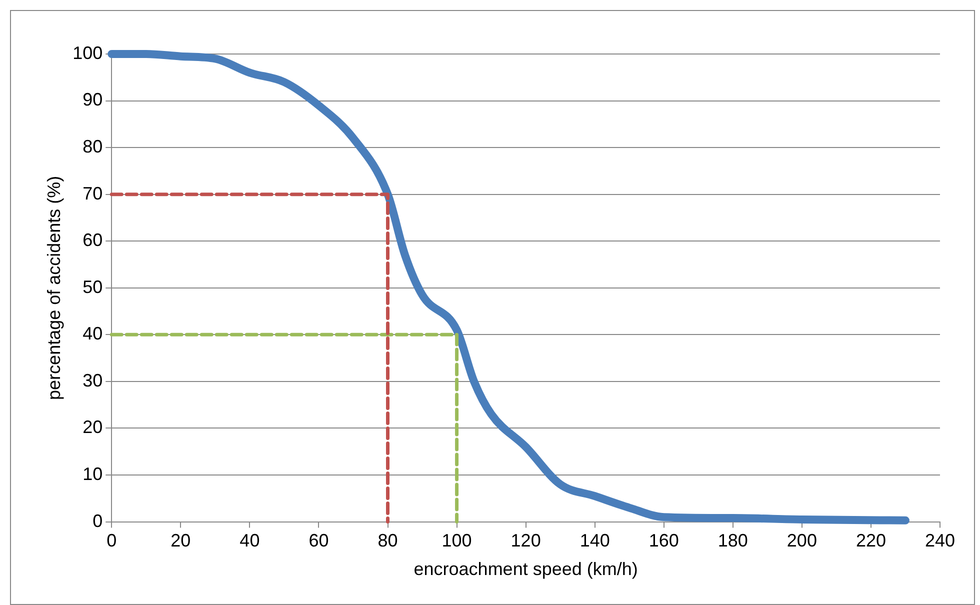  I want to click on y-tick-label: 30, so click(92, 380).